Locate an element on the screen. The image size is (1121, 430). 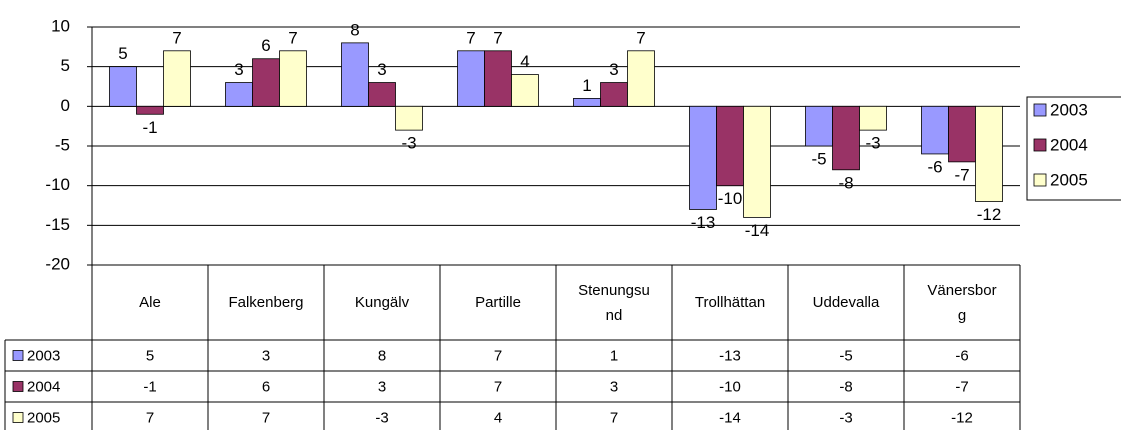
category-cell: Partille is located at coordinates (498, 302).